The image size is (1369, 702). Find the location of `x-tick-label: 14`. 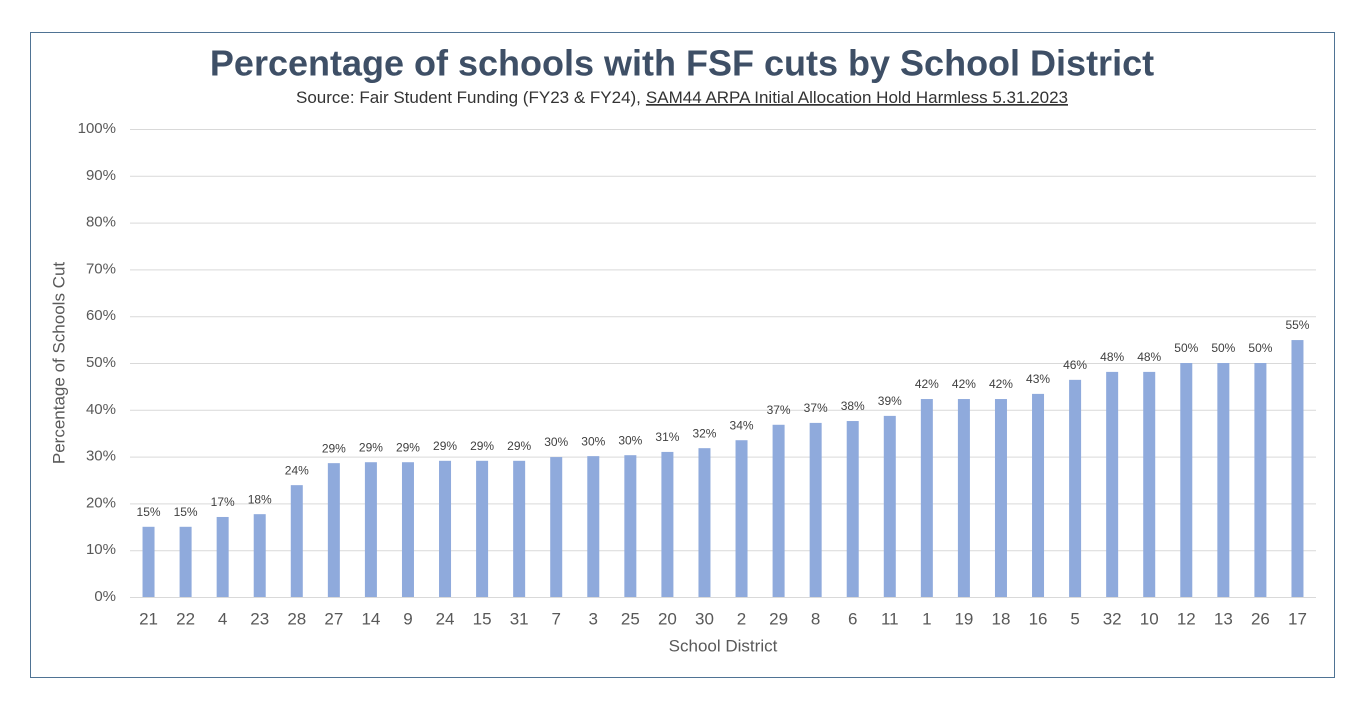

x-tick-label: 14 is located at coordinates (370, 618).